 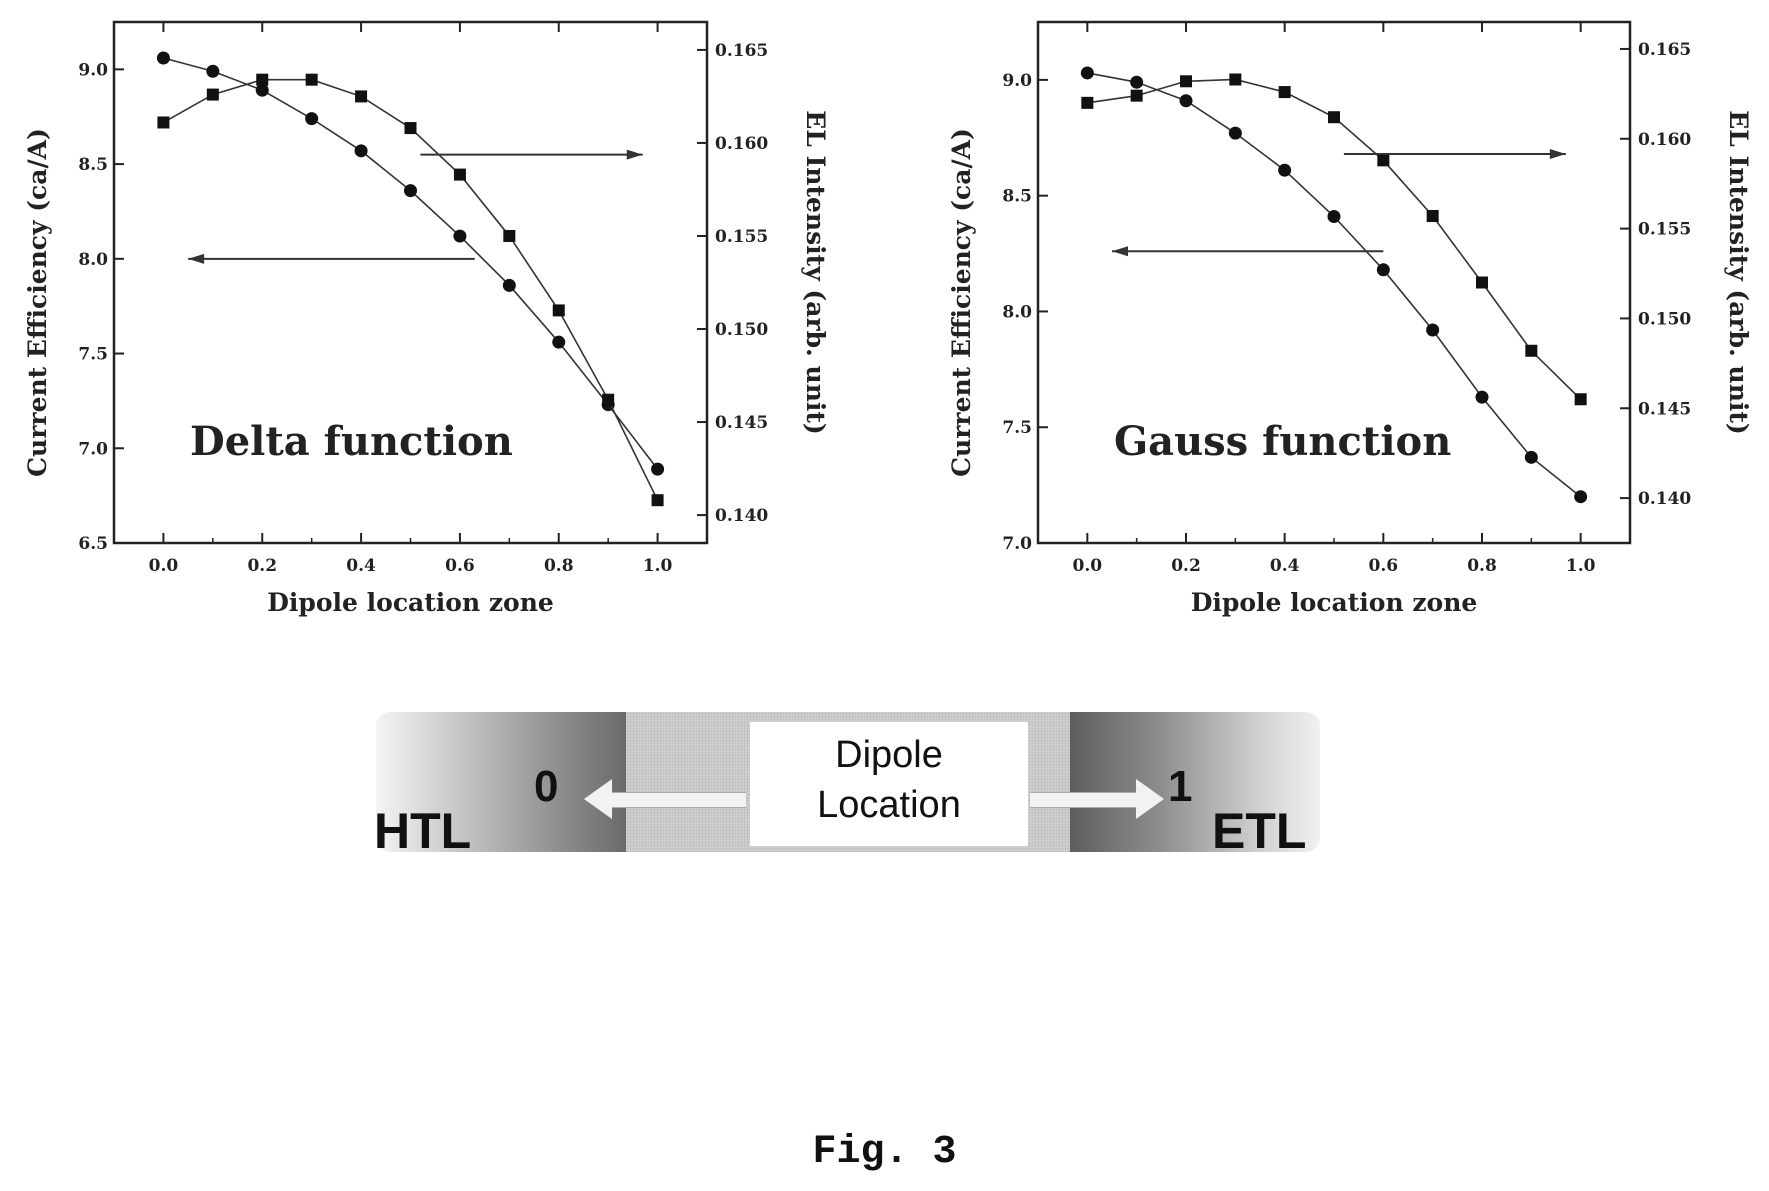 I want to click on function-annotation: Delta function, so click(x=351, y=441).